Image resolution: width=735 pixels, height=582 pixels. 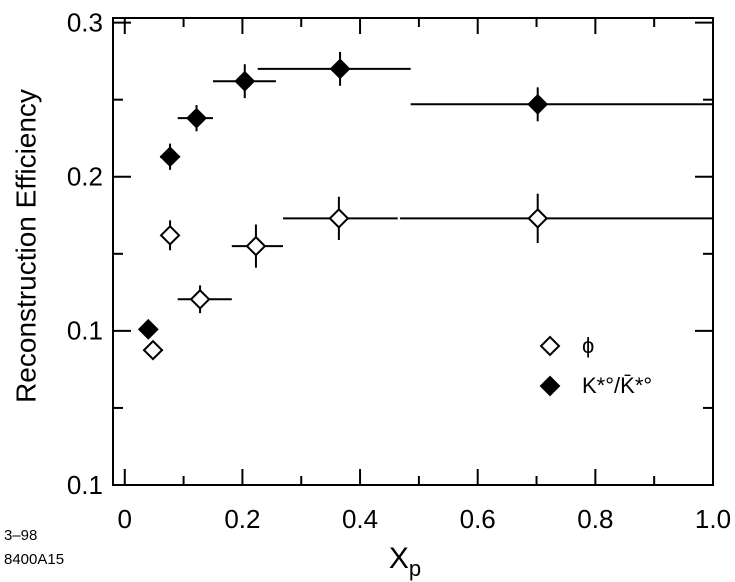 I want to click on x-axis-label: Xp, so click(x=405, y=561).